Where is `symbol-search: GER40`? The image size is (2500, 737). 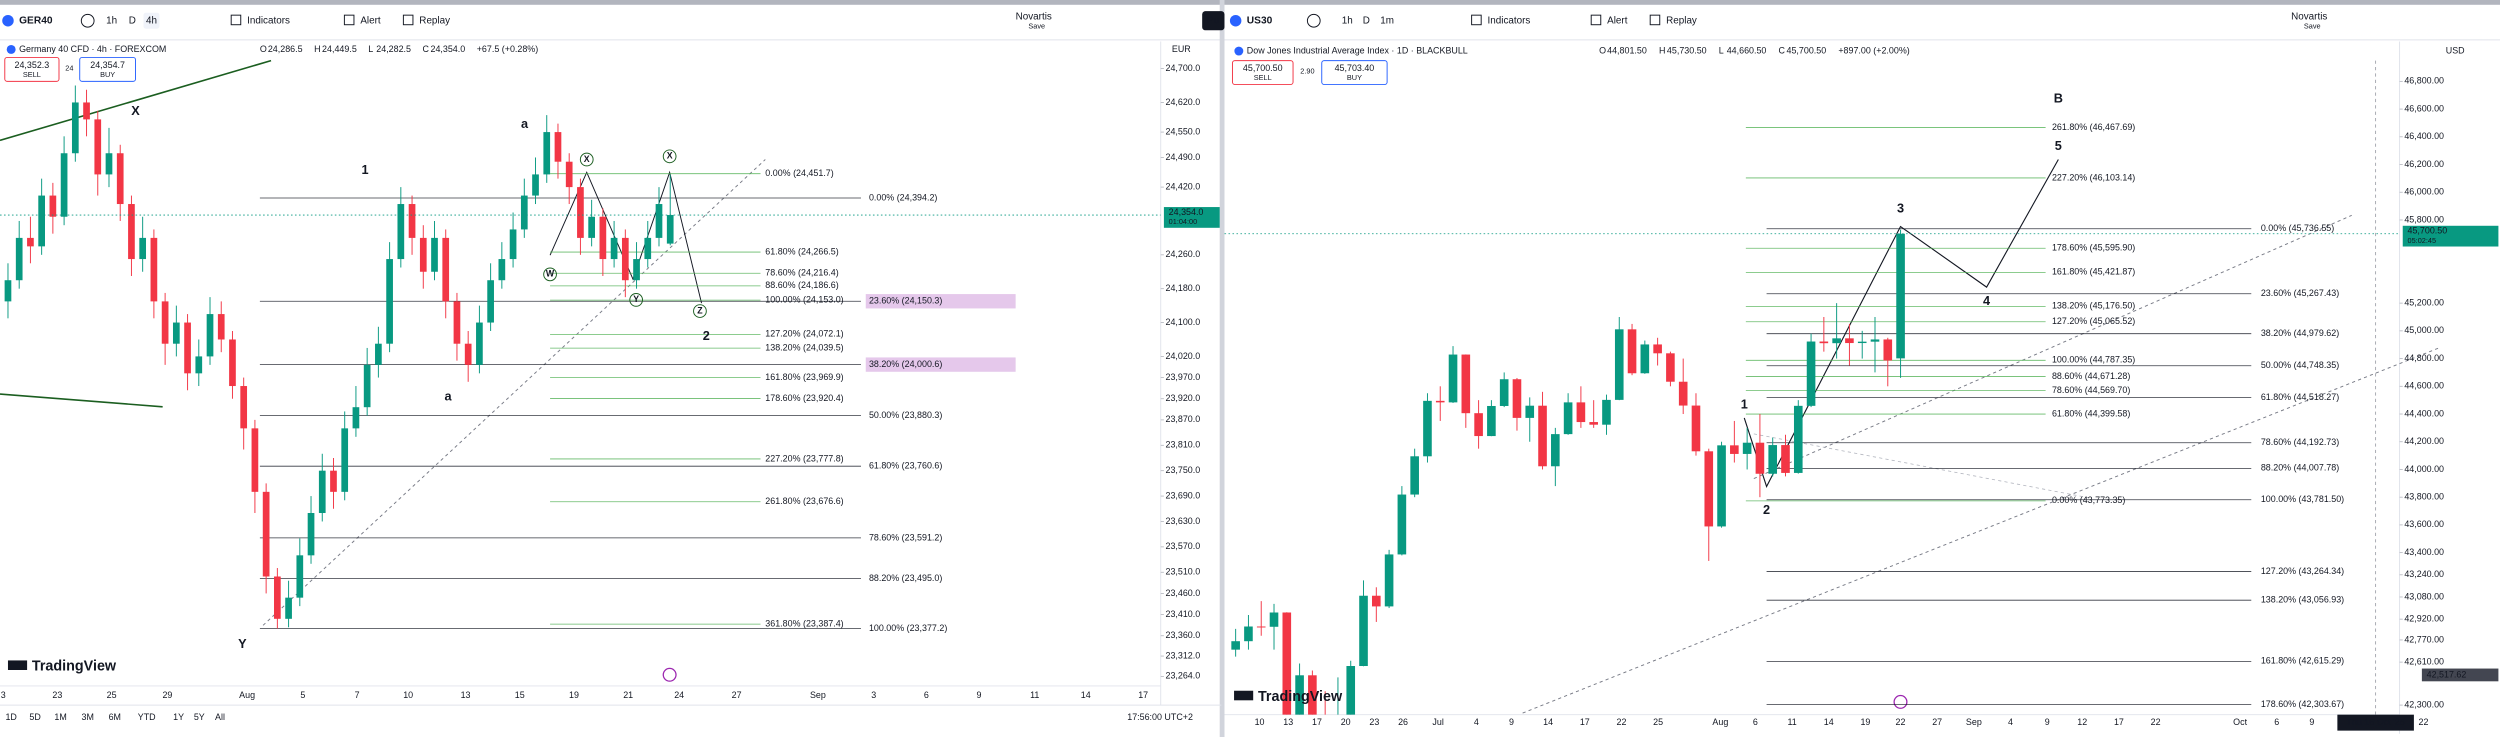 symbol-search: GER40 is located at coordinates (36, 20).